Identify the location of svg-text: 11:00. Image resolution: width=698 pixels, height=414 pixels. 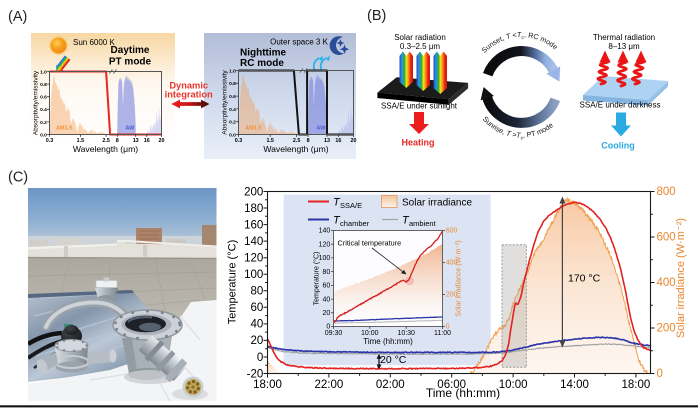
(442, 333).